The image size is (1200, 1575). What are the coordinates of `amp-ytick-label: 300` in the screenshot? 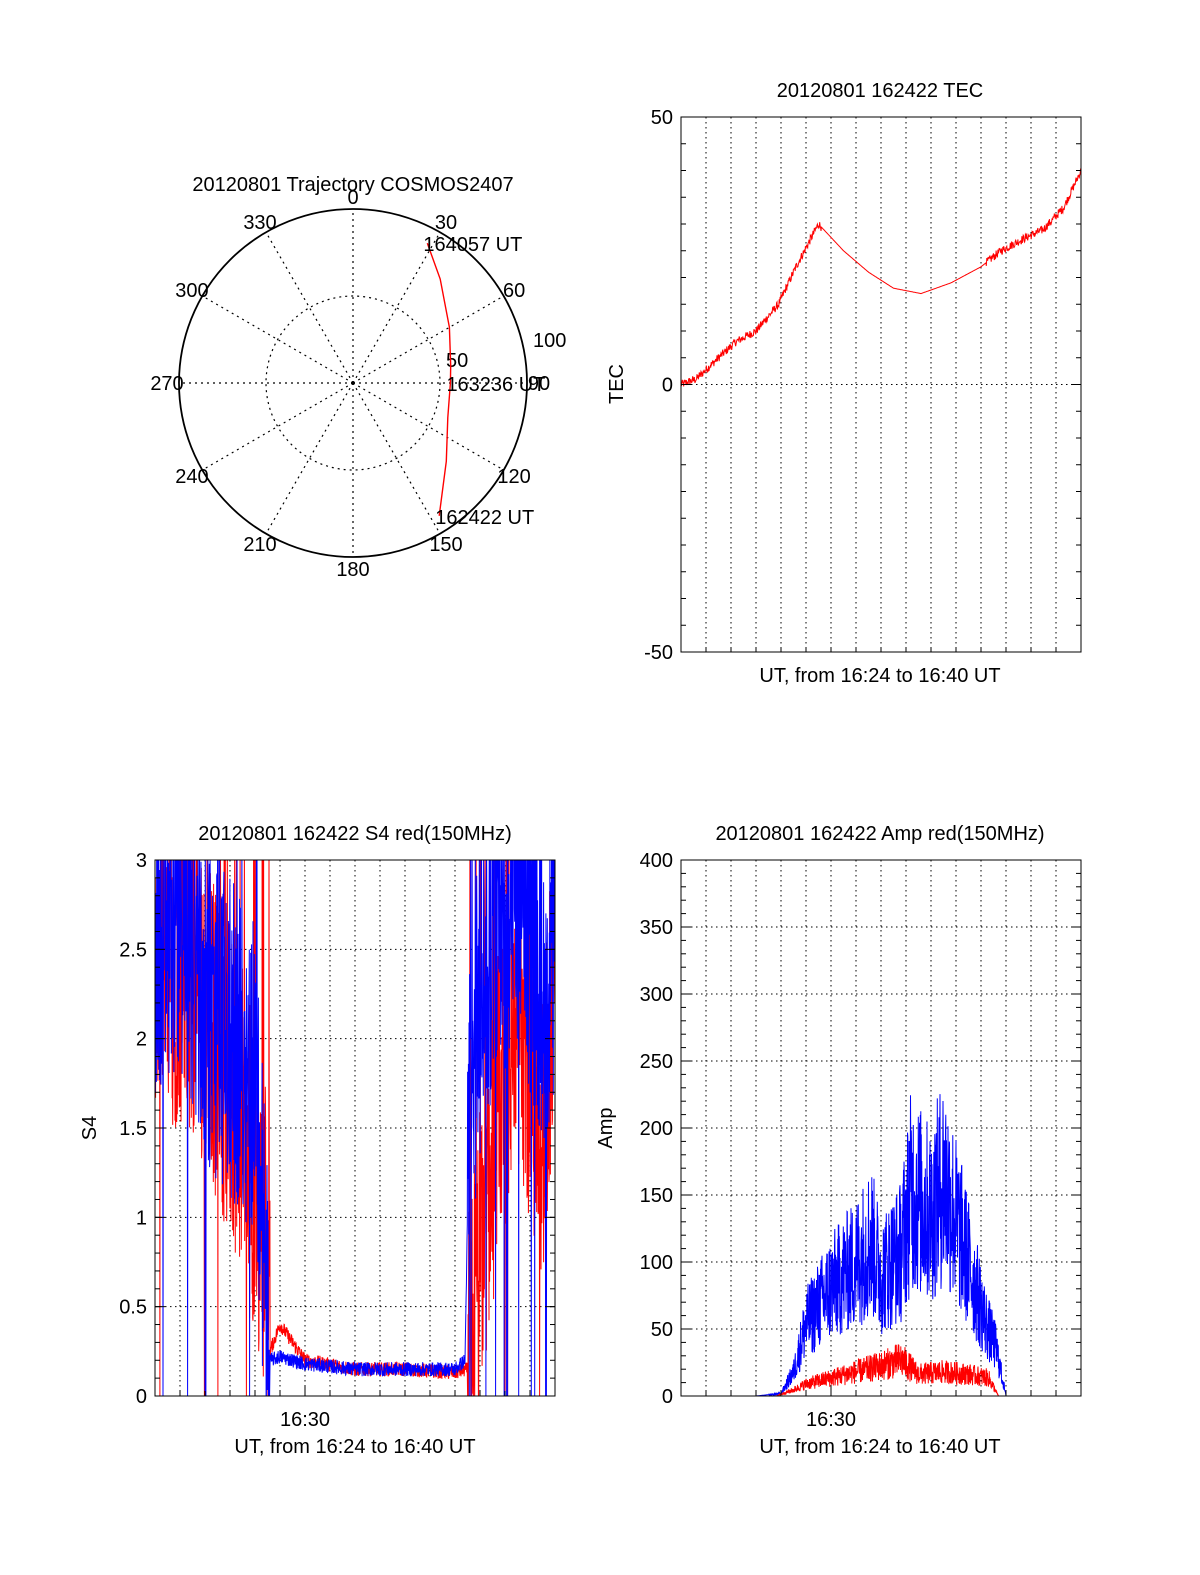 It's located at (656, 995).